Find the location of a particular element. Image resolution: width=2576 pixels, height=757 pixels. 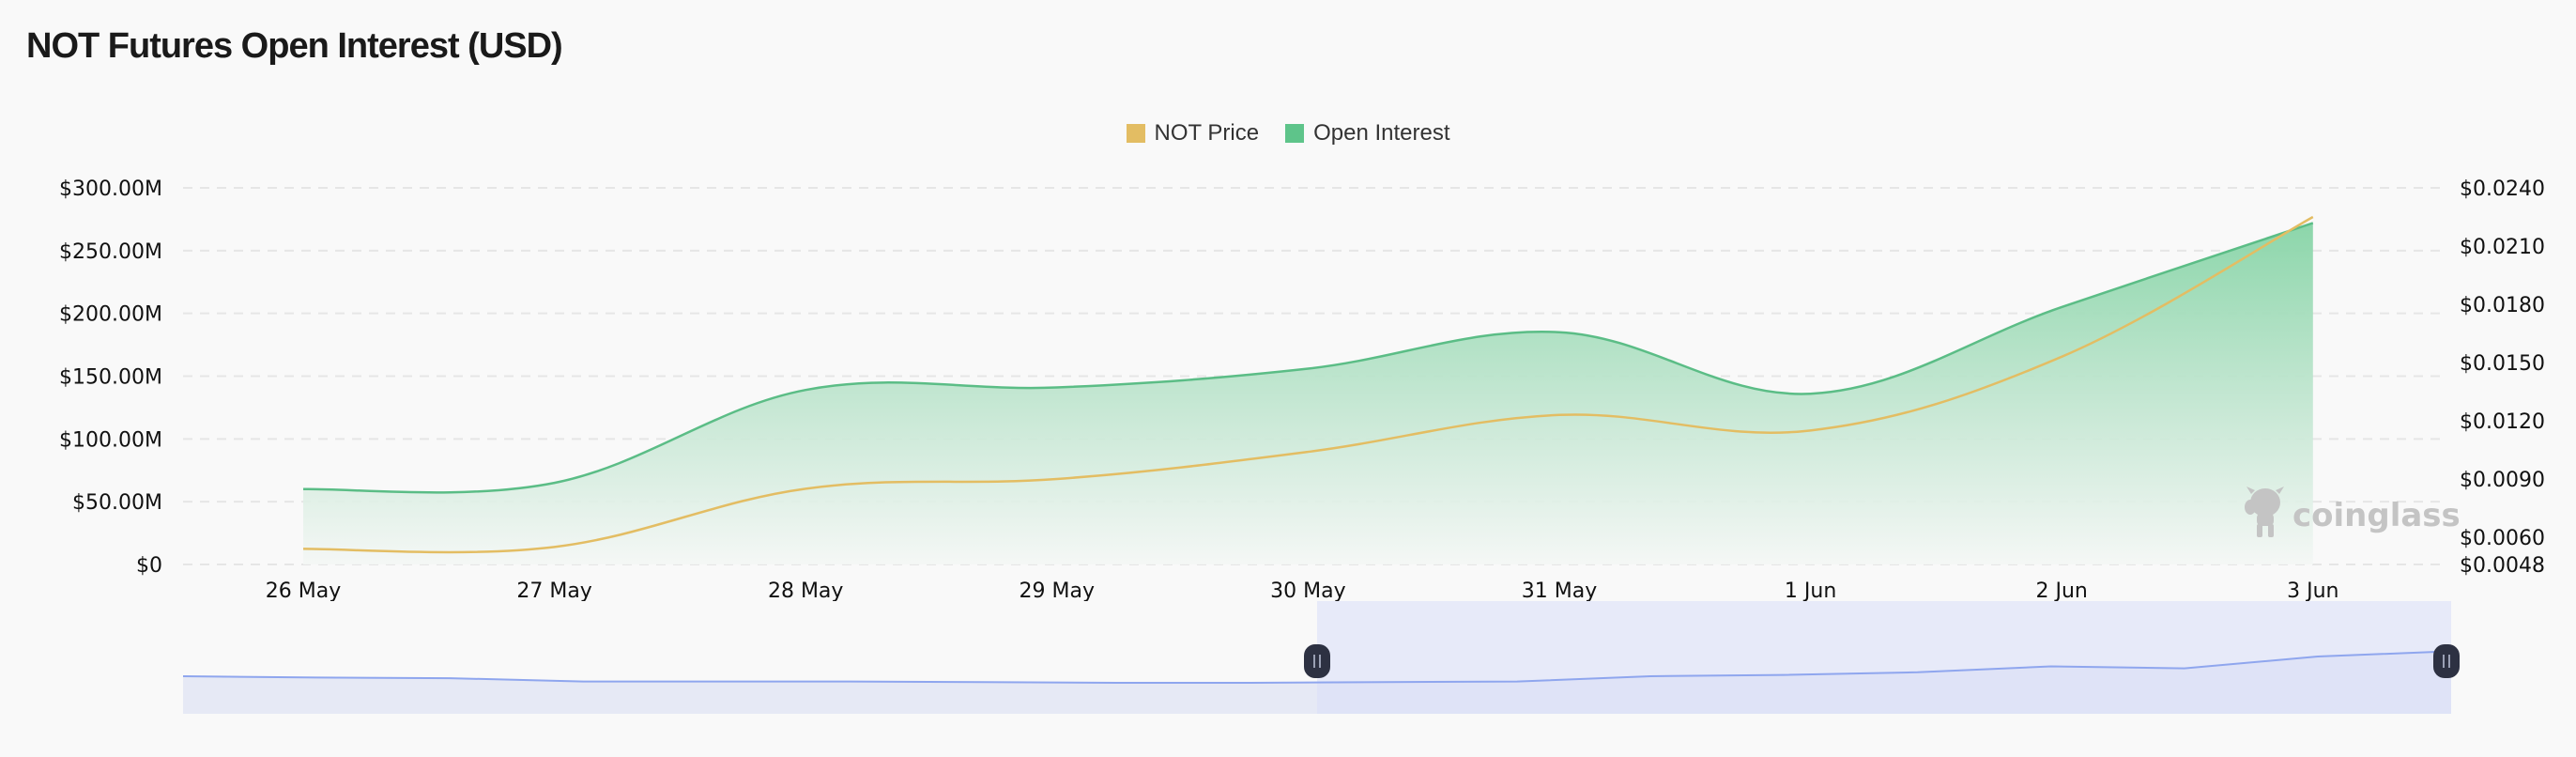

right-axis-tick: $0.0120 is located at coordinates (2502, 422).